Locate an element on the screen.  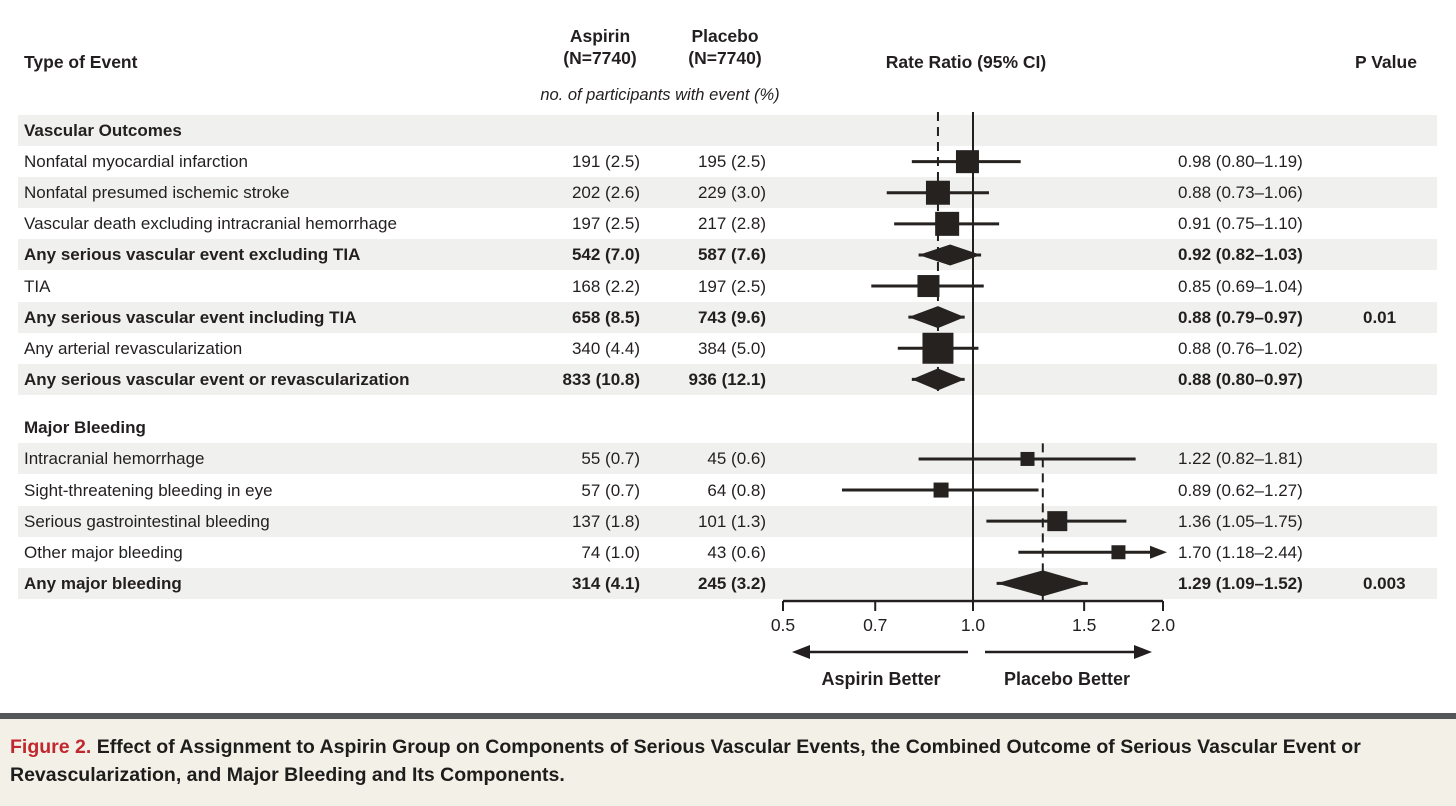
table-row: TIA 168 (2.2) 197 (2.5) 0.85 (0.69–1.04) is located at coordinates (727, 286).